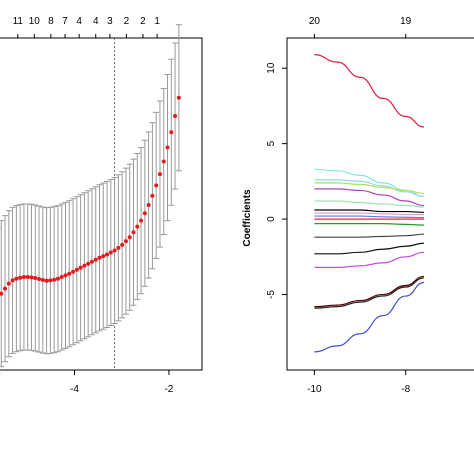 The height and width of the screenshot is (474, 474). I want to click on x-tick-label: -10, so click(314, 389).